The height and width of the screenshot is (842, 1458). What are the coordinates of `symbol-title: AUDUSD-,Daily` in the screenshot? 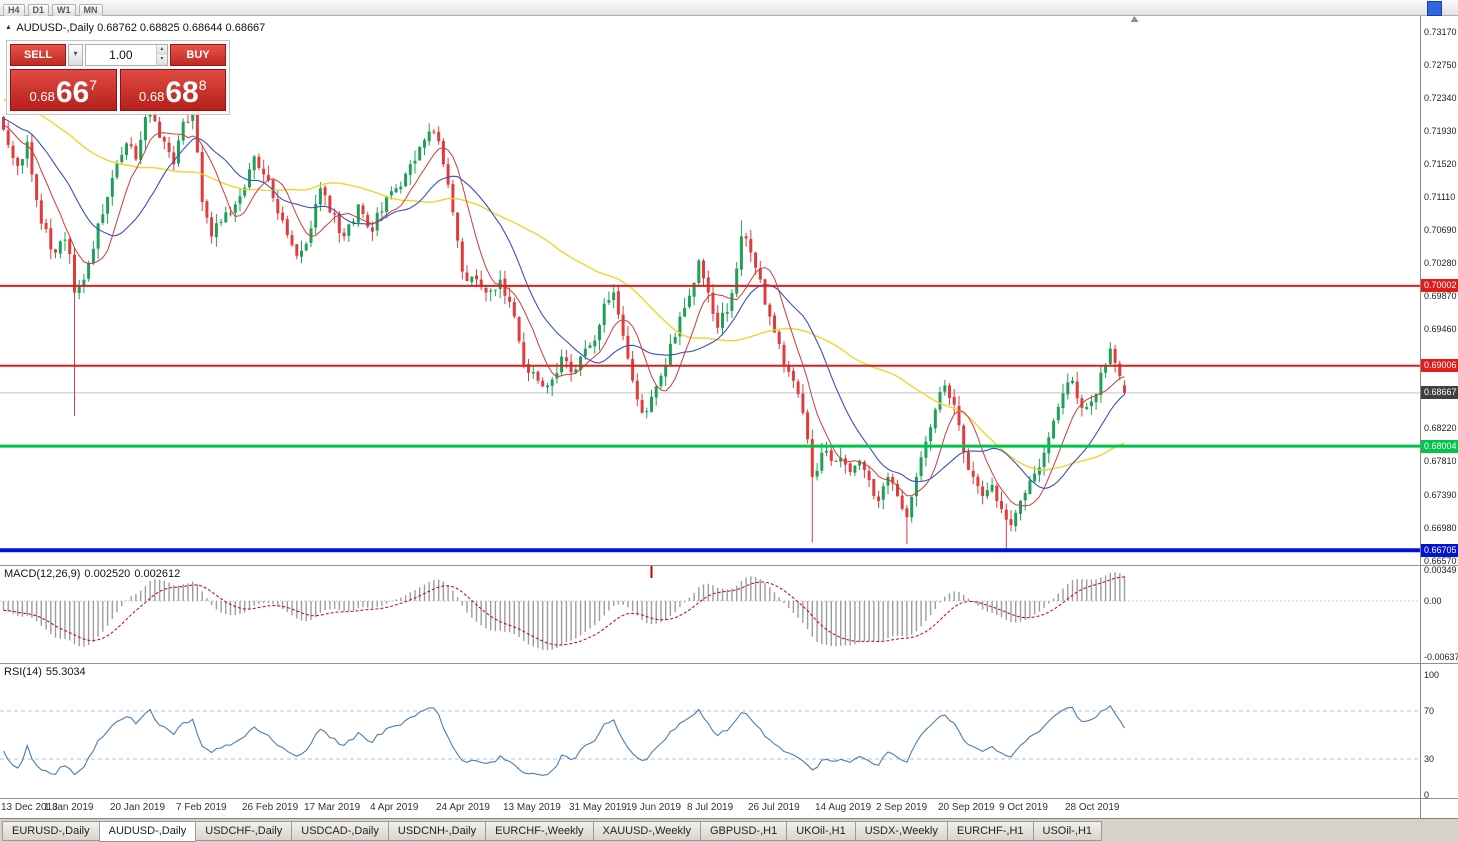 It's located at (55, 28).